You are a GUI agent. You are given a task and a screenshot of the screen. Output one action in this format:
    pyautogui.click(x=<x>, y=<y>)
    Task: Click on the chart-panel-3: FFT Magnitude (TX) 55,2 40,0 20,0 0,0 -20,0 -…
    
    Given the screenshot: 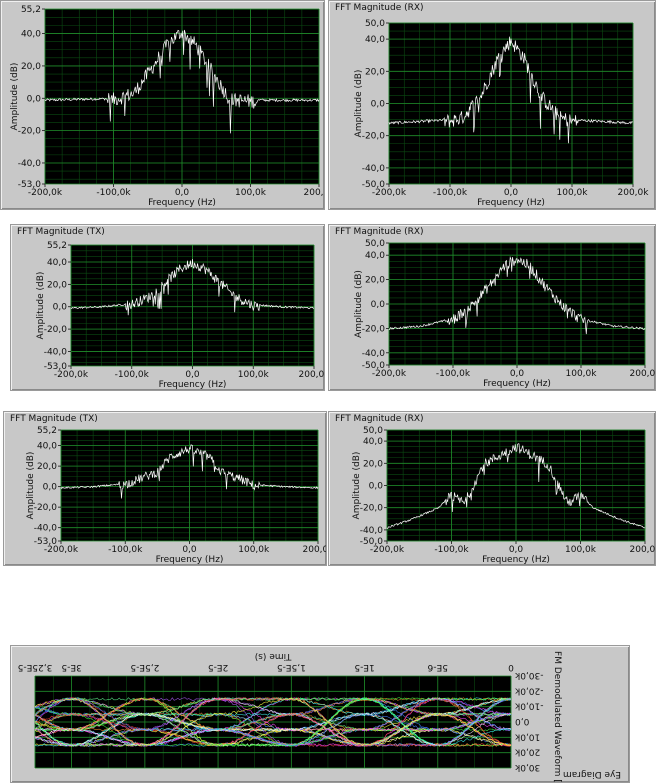 What is the action you would take?
    pyautogui.click(x=167, y=307)
    